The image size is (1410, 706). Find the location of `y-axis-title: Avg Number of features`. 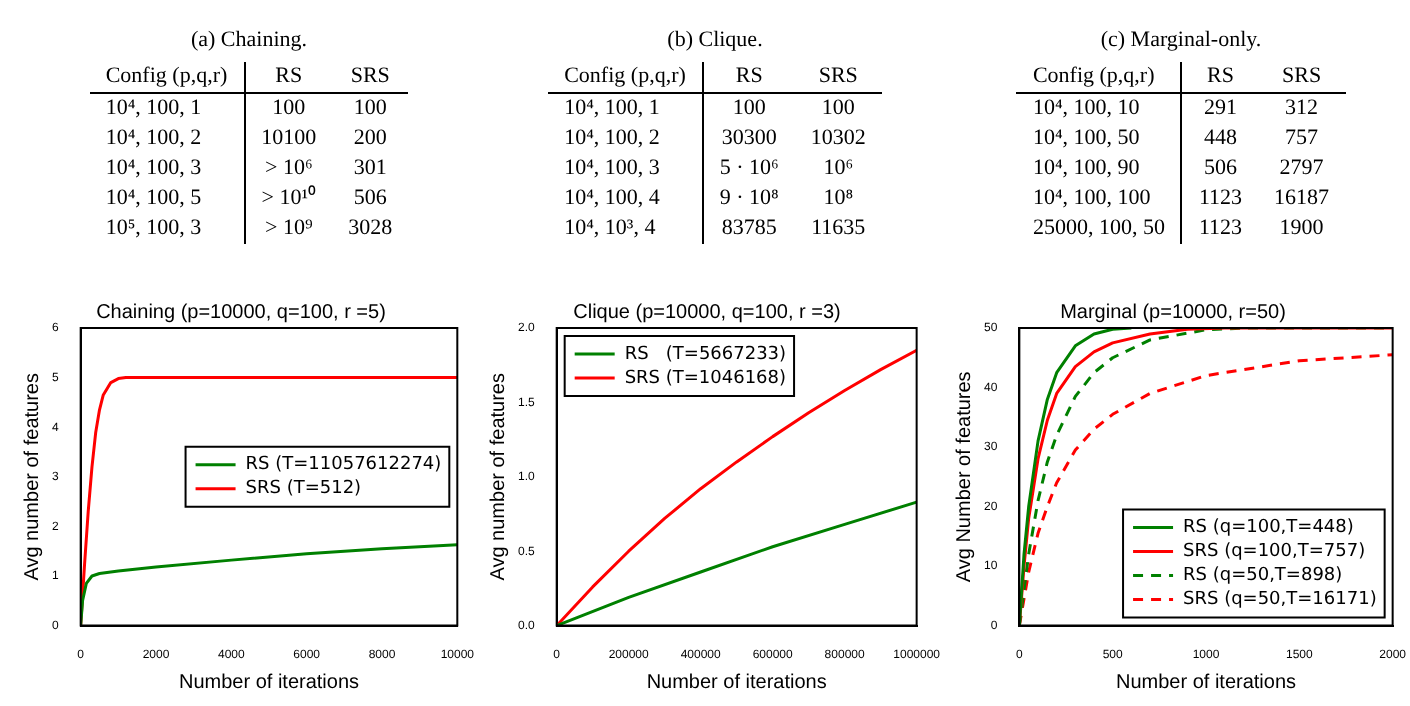

y-axis-title: Avg Number of features is located at coordinates (964, 477).